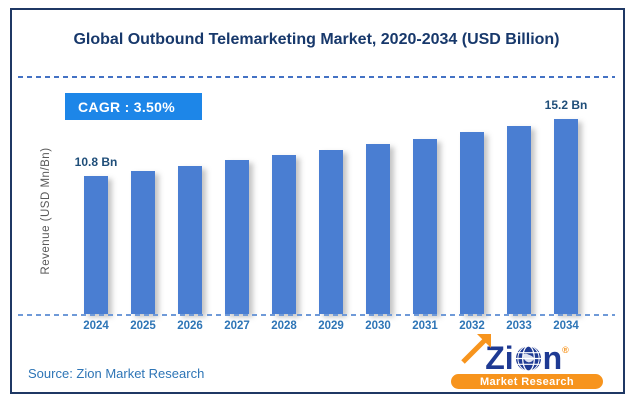  I want to click on bar-column-2025, so click(143, 211).